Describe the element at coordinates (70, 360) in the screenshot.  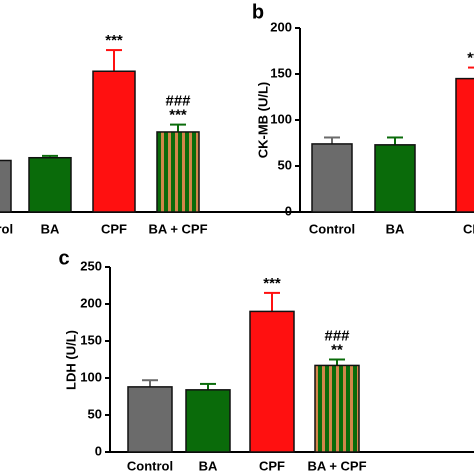
I see `y-axis-label: LDH (U/L)` at that location.